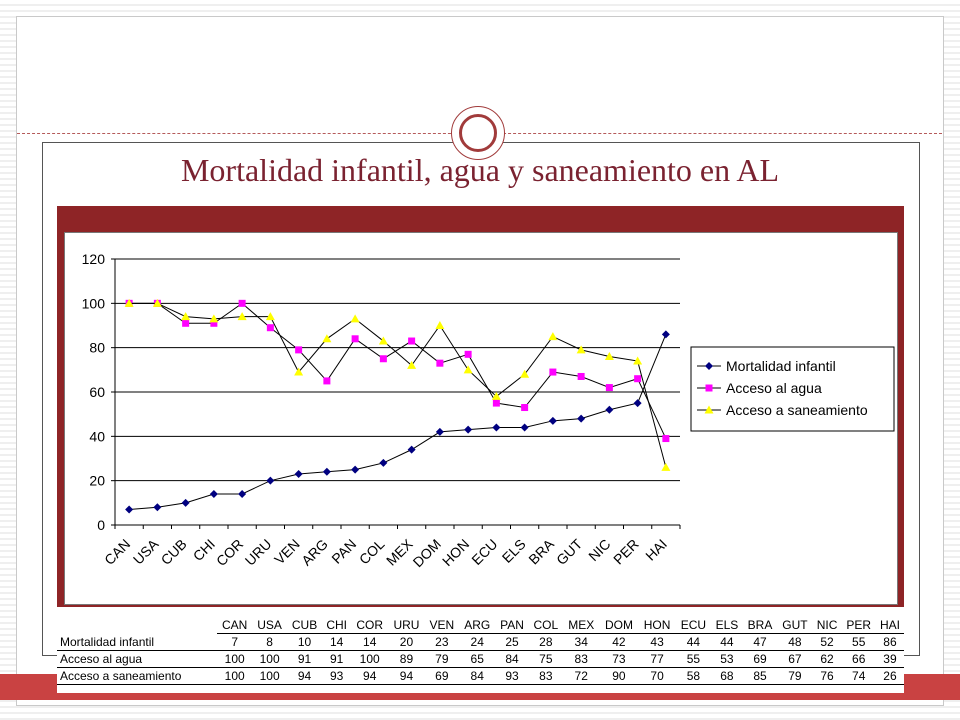 This screenshot has height=720, width=960. Describe the element at coordinates (657, 625) in the screenshot. I see `table-column-header: HON` at that location.